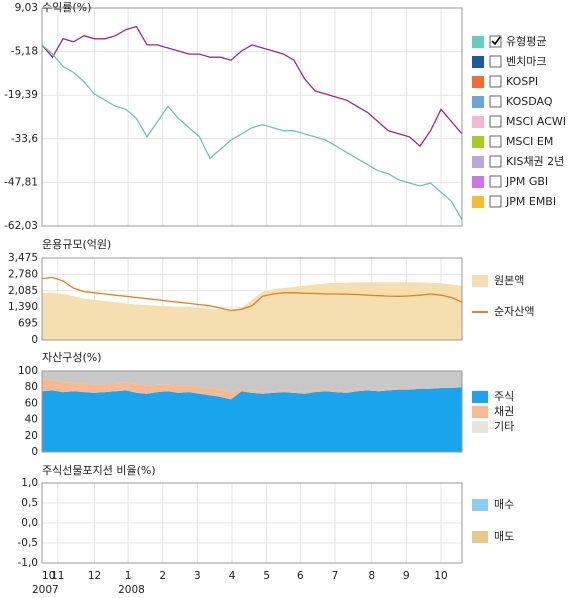 The image size is (572, 598). I want to click on panel-title: 주식선물포지션 비율(%), so click(99, 470).